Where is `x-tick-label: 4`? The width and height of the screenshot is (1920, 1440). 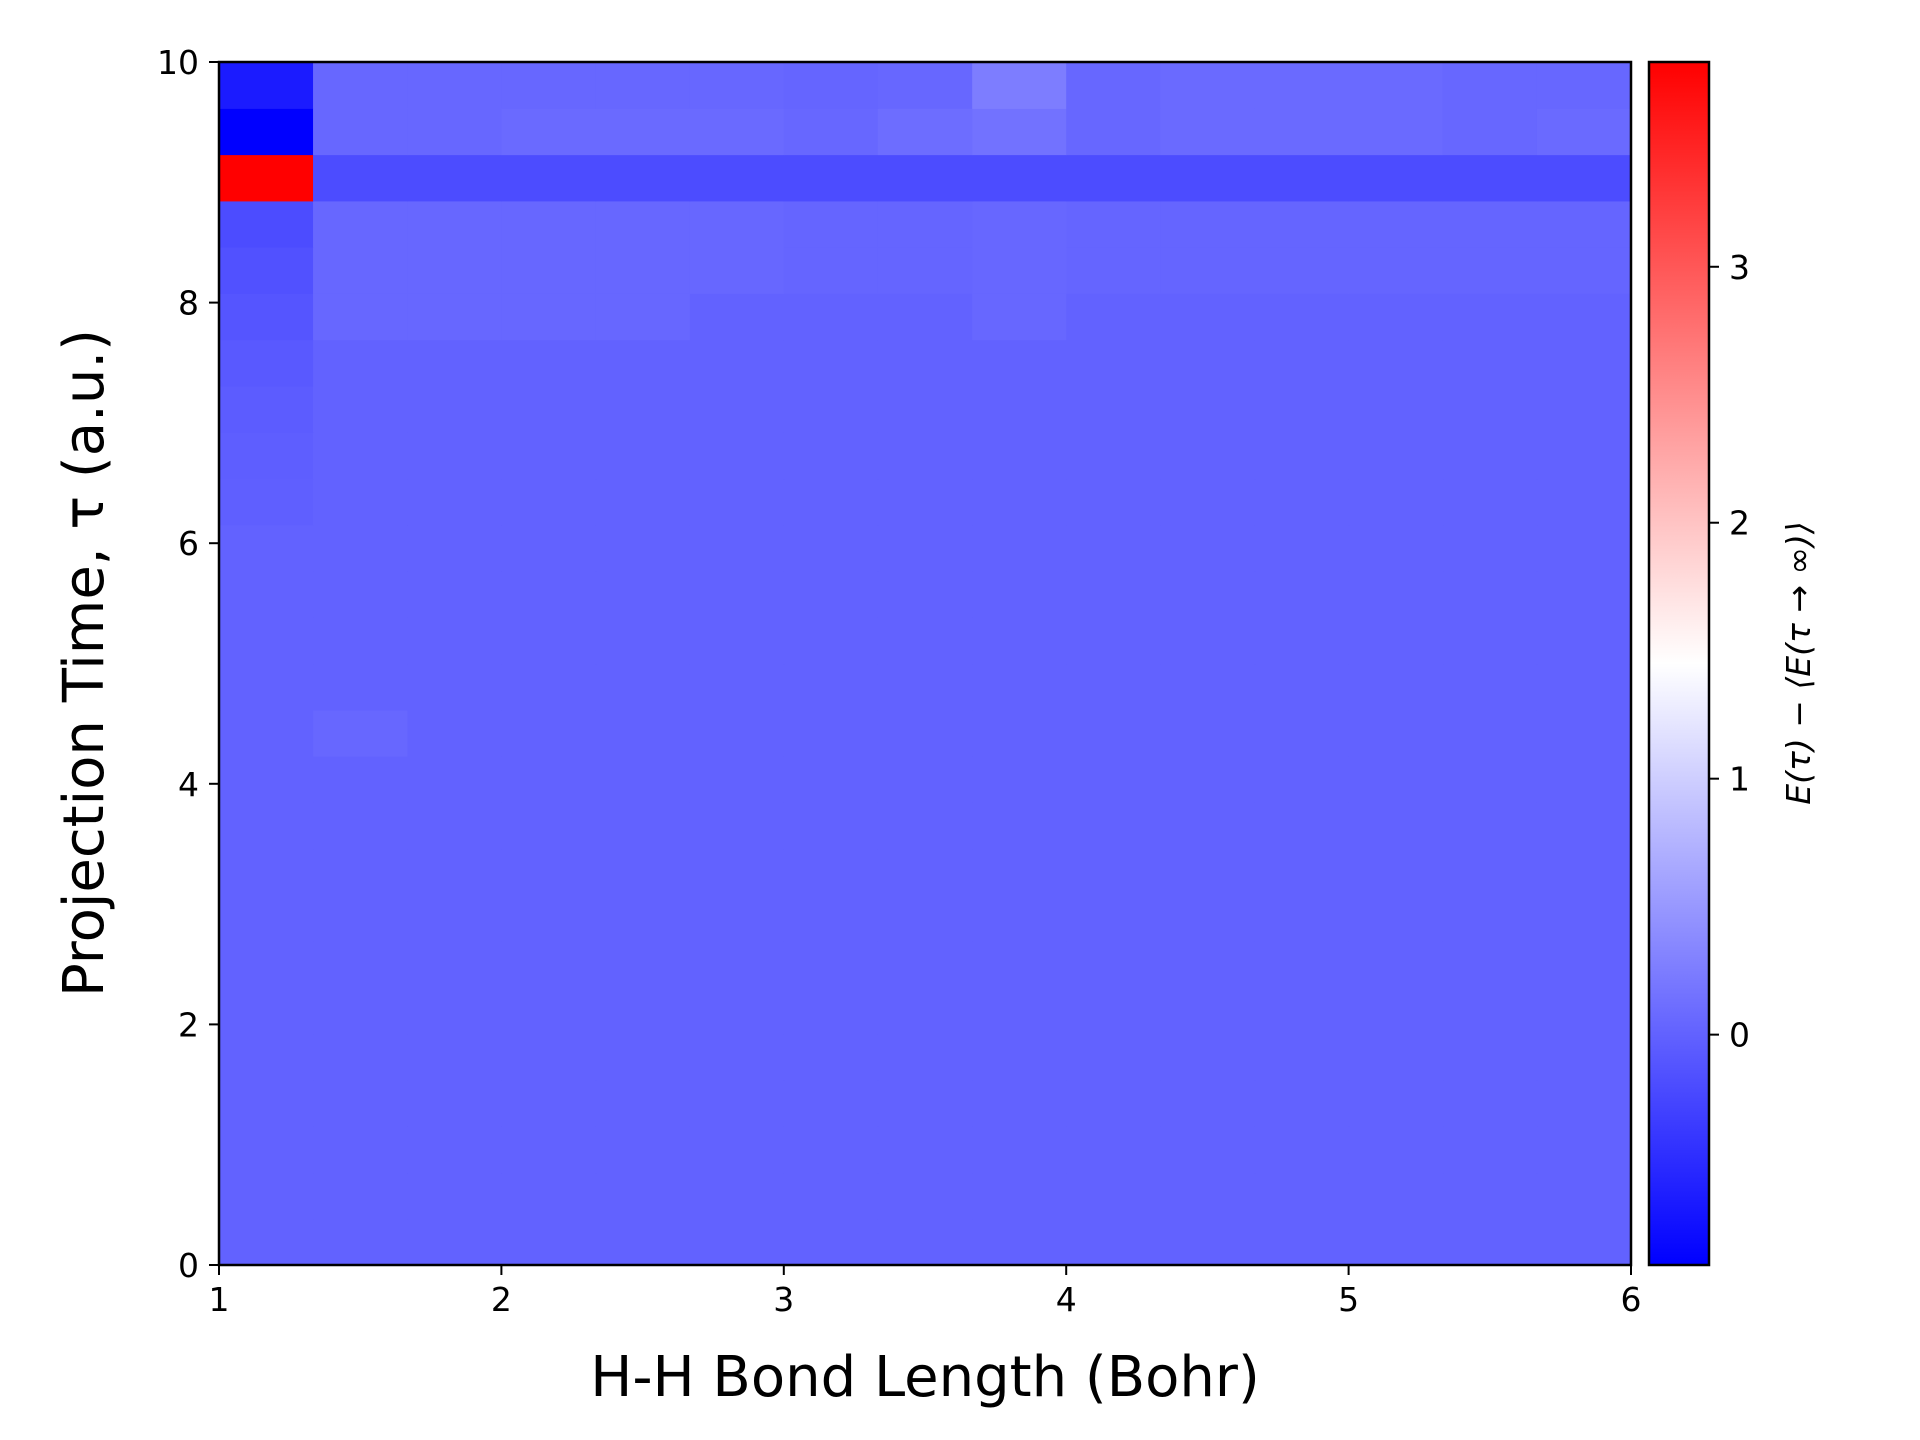 x-tick-label: 4 is located at coordinates (1066, 1299).